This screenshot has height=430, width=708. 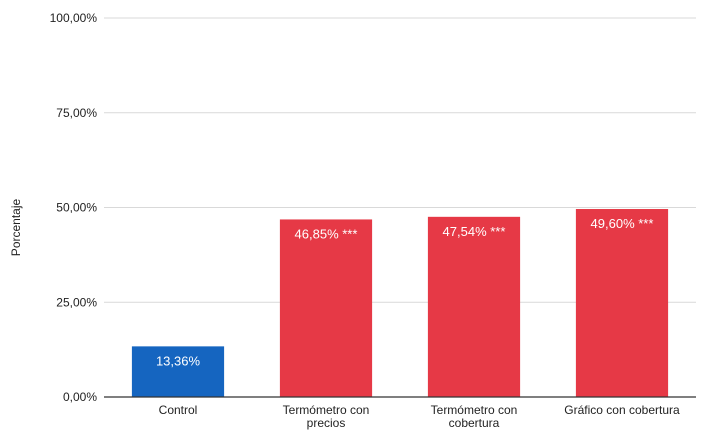 What do you see at coordinates (178, 410) in the screenshot?
I see `x-tick-label: Control` at bounding box center [178, 410].